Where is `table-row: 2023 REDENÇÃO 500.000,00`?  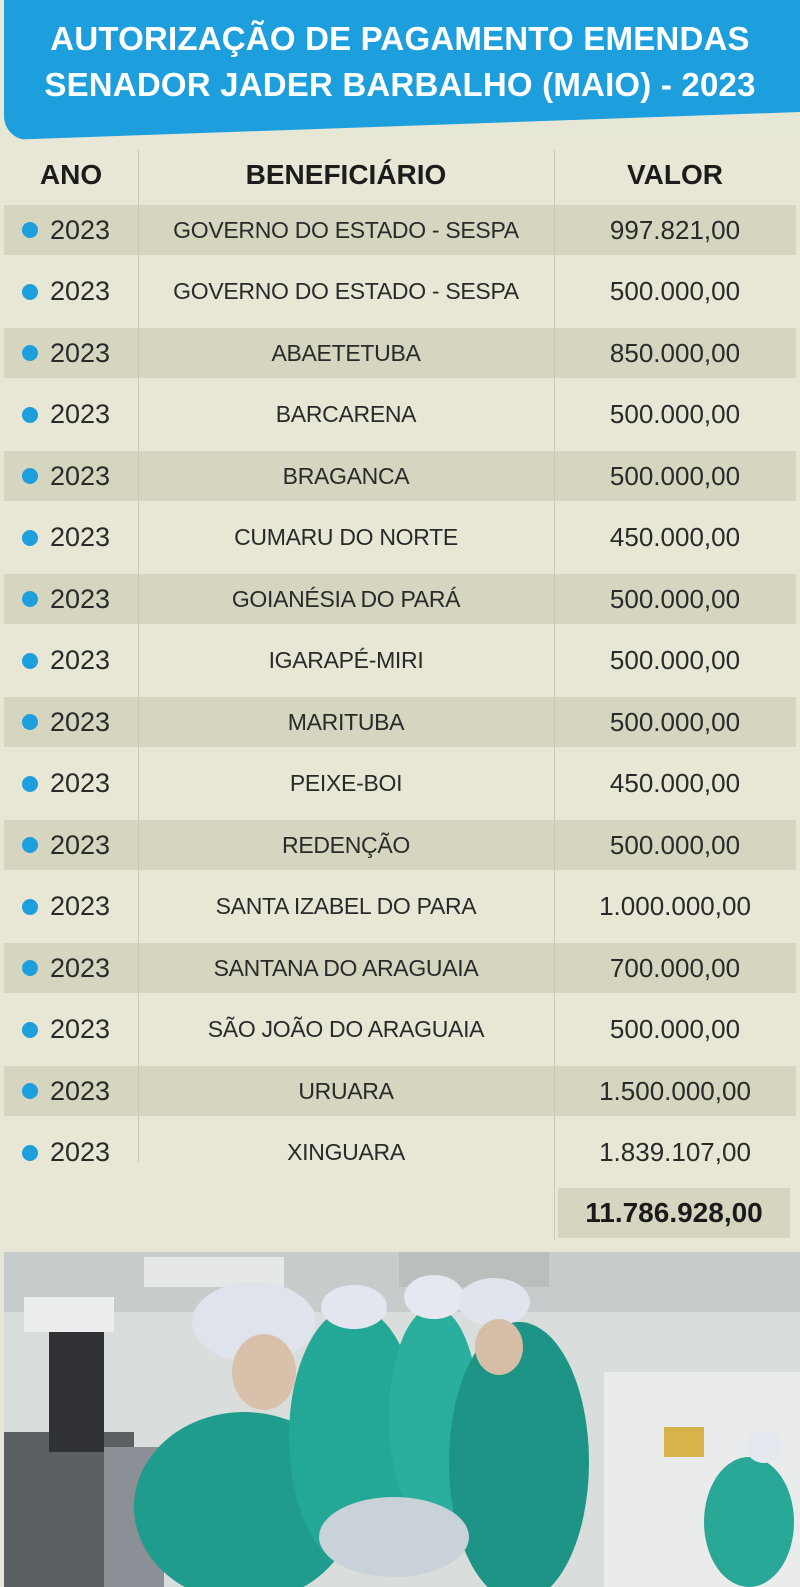 table-row: 2023 REDENÇÃO 500.000,00 is located at coordinates (400, 845).